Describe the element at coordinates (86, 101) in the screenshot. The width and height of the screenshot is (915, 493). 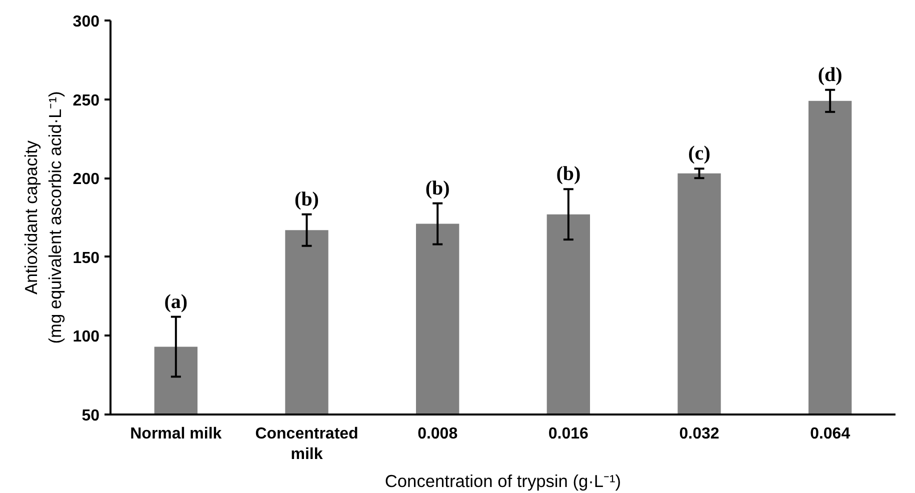
I see `y-tick-label: 250` at that location.